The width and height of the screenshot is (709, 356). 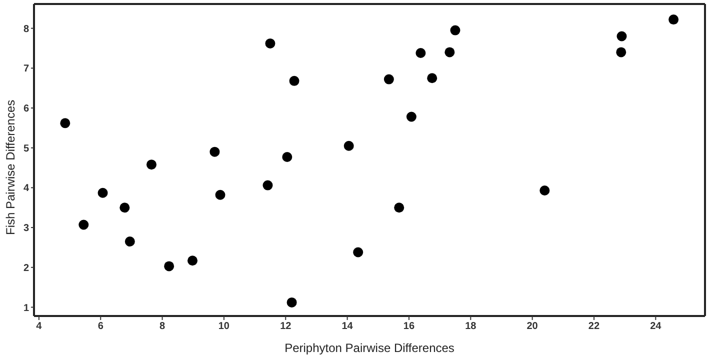 What do you see at coordinates (26, 228) in the screenshot?
I see `y-tick-label: 3` at bounding box center [26, 228].